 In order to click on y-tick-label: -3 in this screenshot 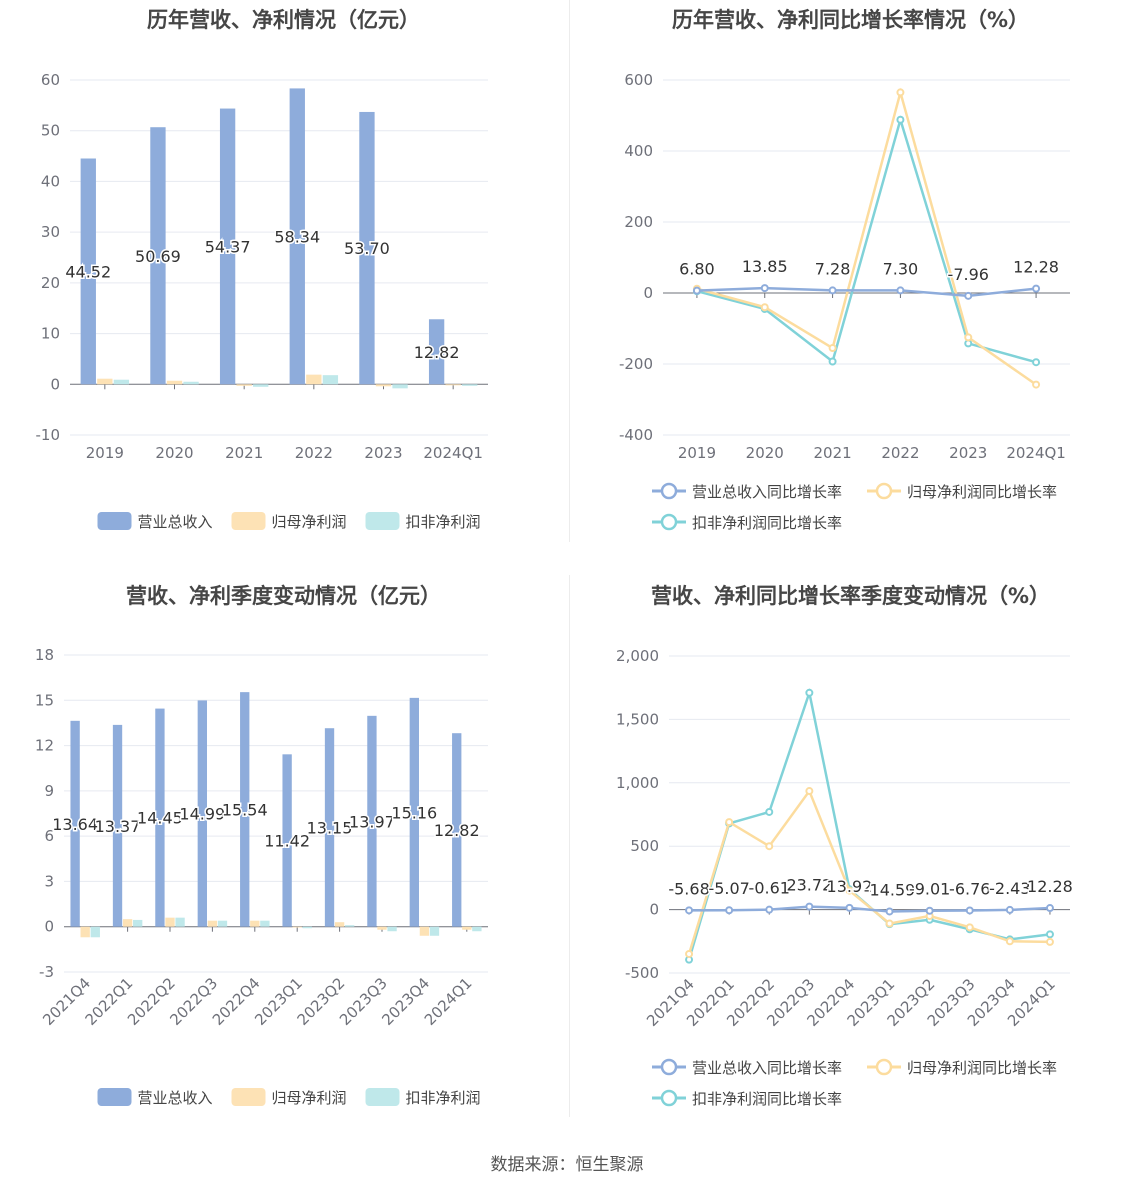, I will do `click(46, 972)`.